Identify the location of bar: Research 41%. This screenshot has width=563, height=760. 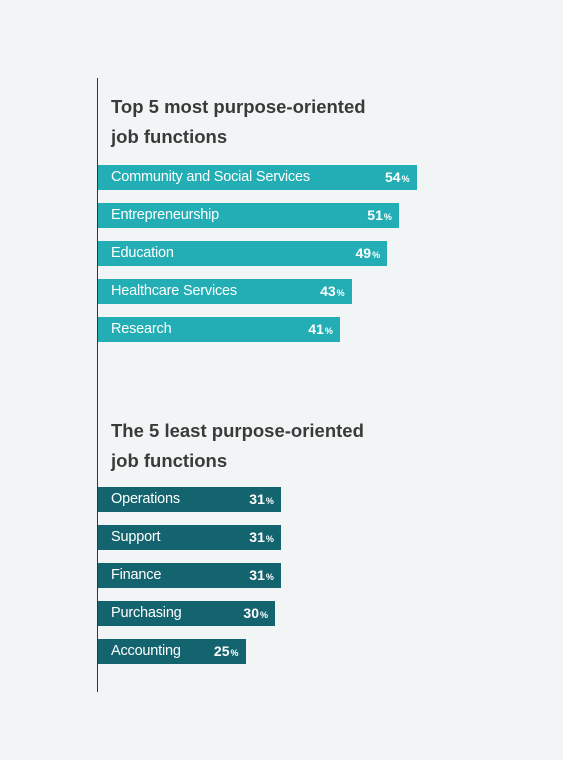
(219, 329).